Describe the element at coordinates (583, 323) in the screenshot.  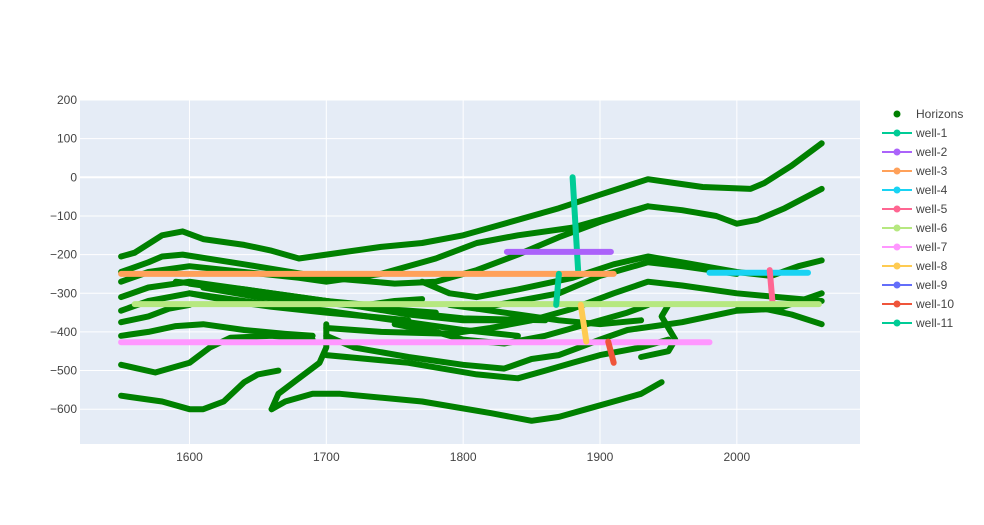
I see `well-8-line` at that location.